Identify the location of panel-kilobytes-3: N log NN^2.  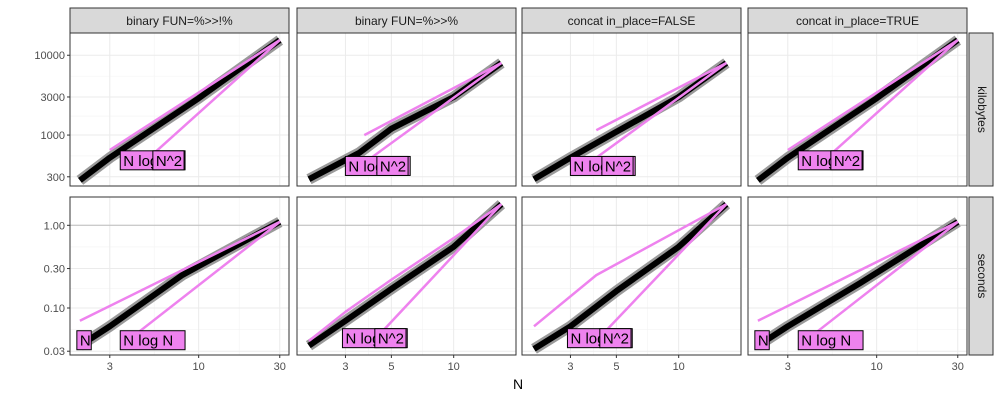
(857, 109).